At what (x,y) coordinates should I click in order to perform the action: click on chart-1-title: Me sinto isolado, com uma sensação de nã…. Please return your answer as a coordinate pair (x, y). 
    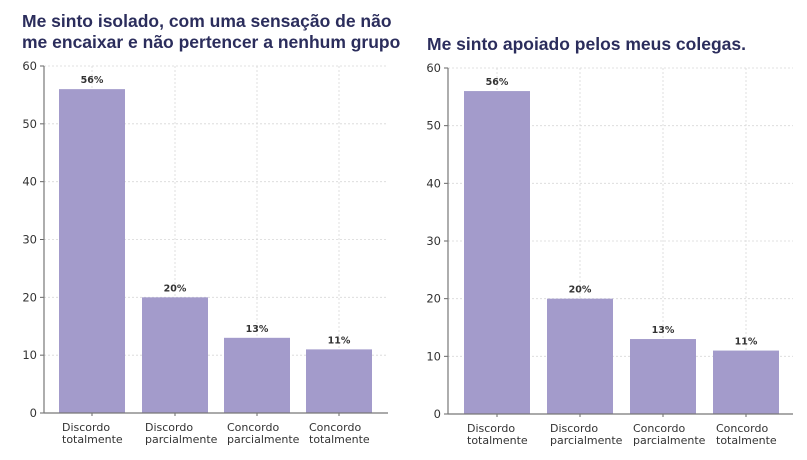
    Looking at the image, I should click on (211, 31).